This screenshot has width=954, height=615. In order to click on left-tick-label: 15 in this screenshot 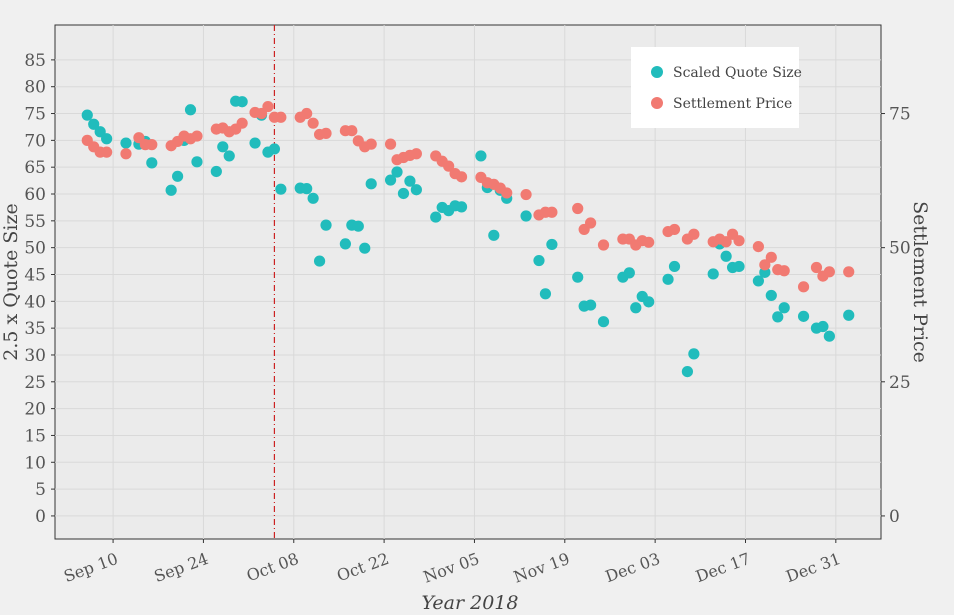, I will do `click(35, 436)`.